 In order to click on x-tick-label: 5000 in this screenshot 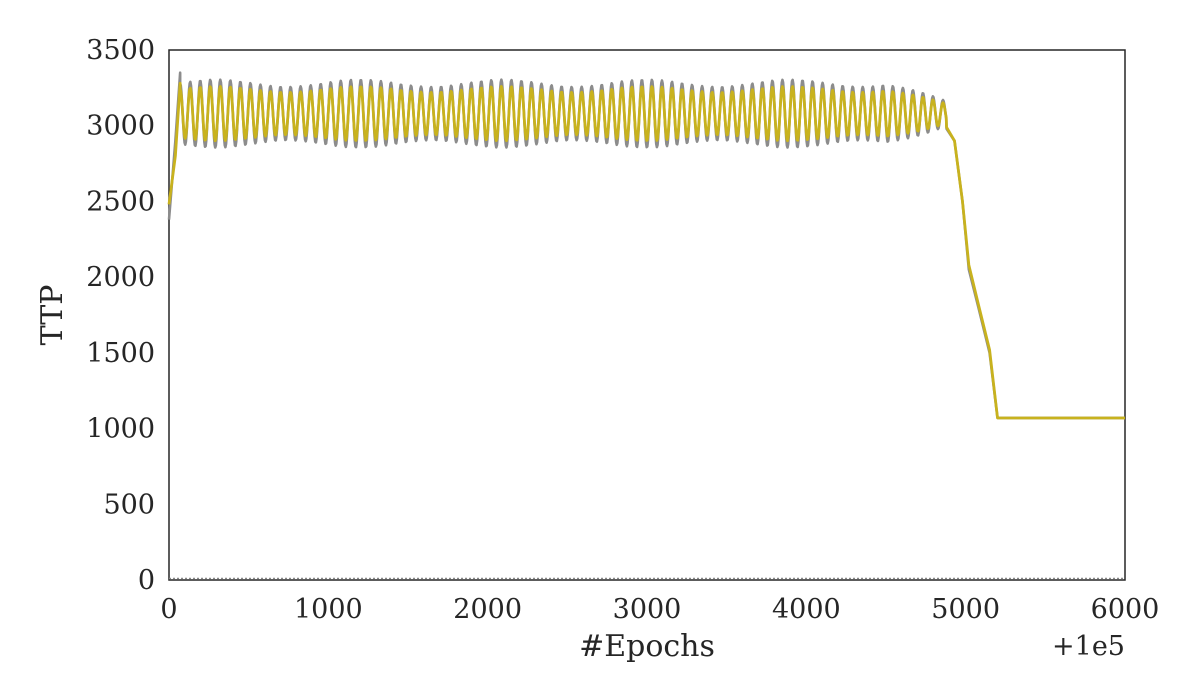, I will do `click(965, 609)`.